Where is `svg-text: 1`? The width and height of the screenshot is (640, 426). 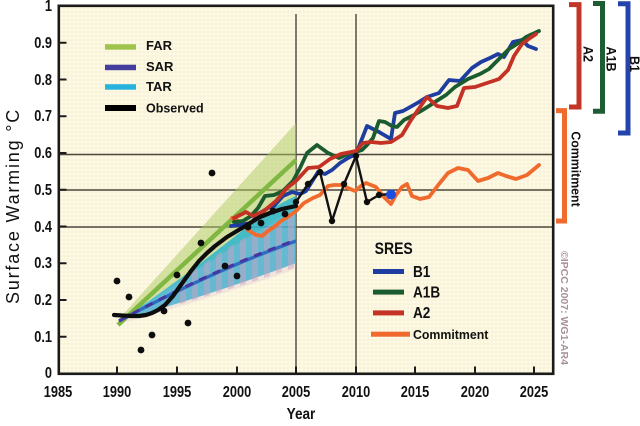 svg-text: 1 is located at coordinates (48, 7).